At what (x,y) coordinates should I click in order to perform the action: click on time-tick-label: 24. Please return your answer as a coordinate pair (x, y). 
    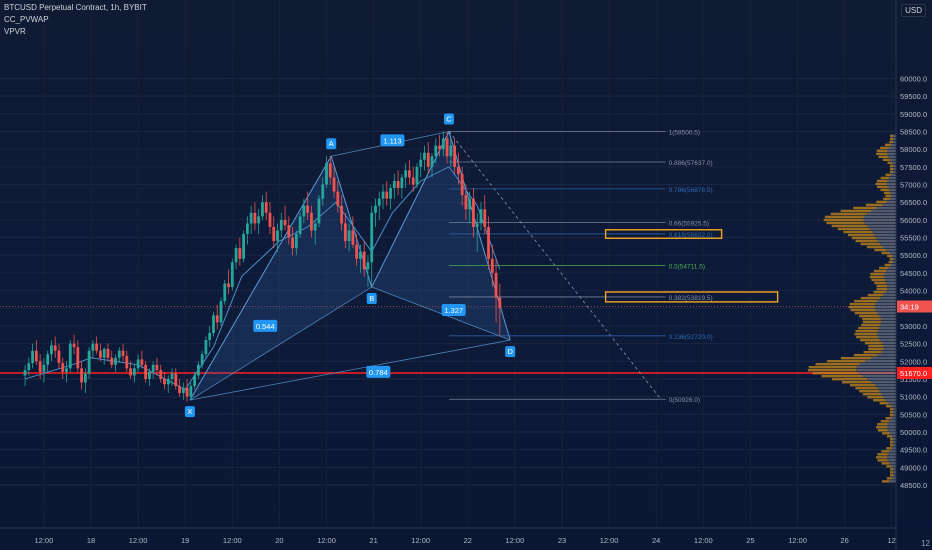
    Looking at the image, I should click on (656, 540).